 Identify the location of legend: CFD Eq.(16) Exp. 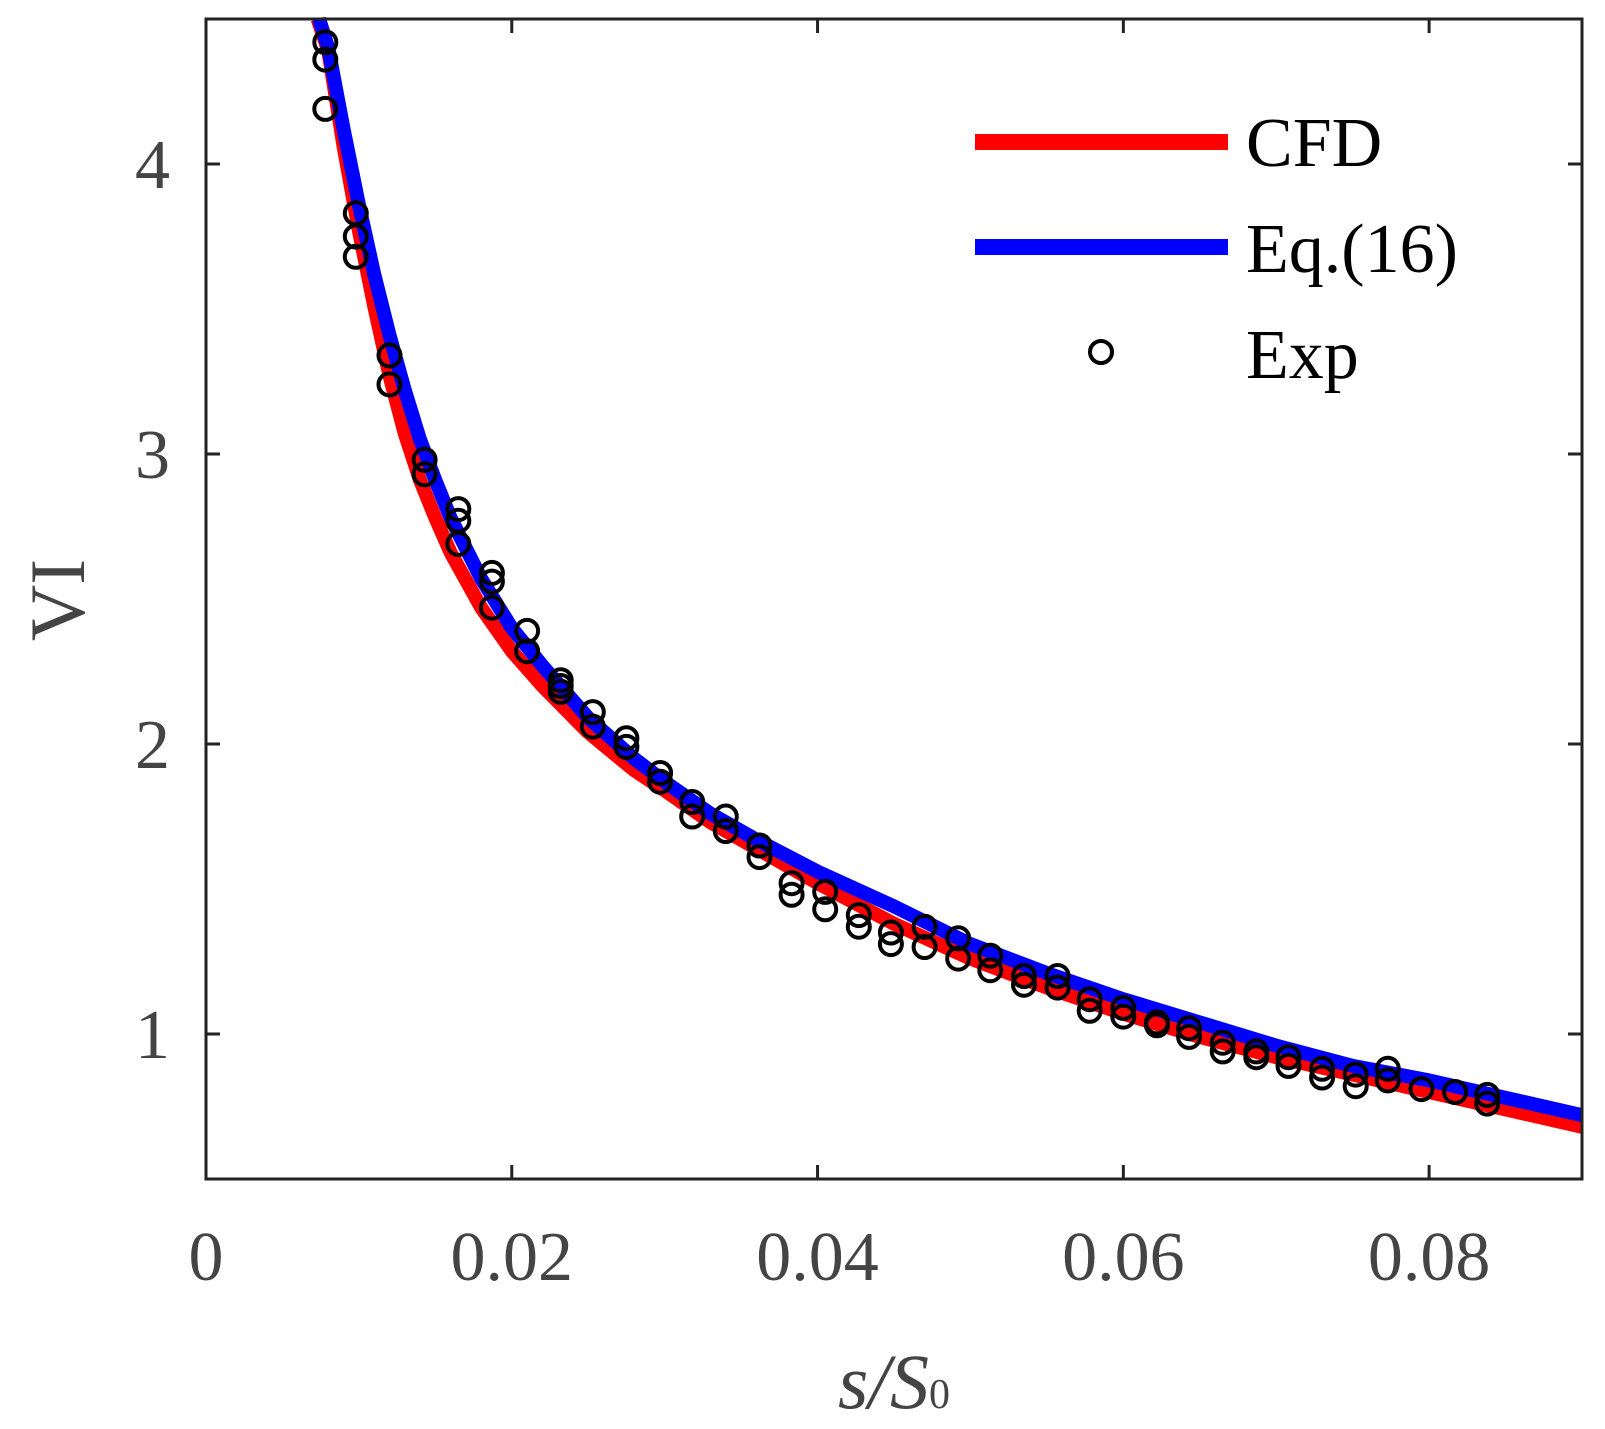
(1216, 249).